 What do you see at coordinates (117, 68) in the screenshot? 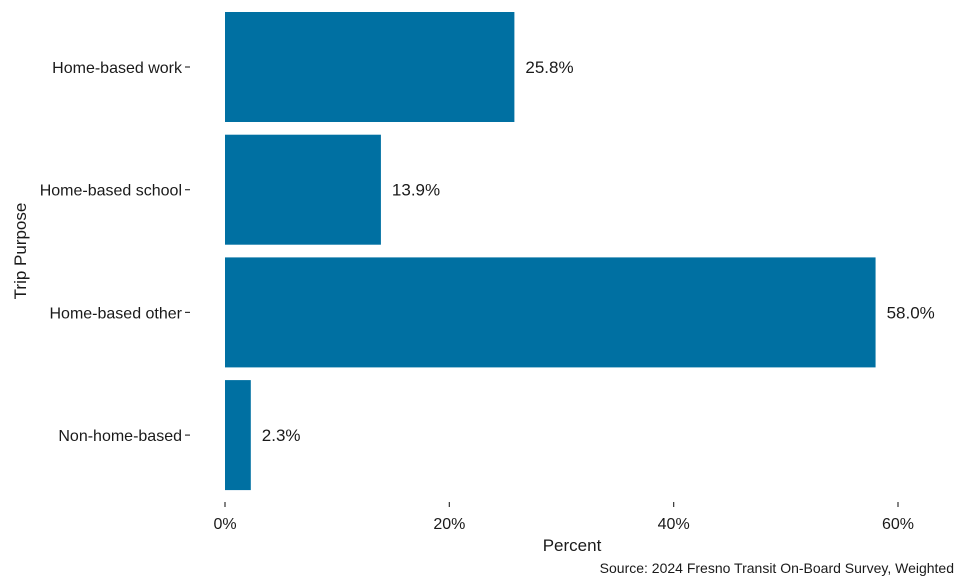
I see `y-tick-label-home-based-work: Home-based work` at bounding box center [117, 68].